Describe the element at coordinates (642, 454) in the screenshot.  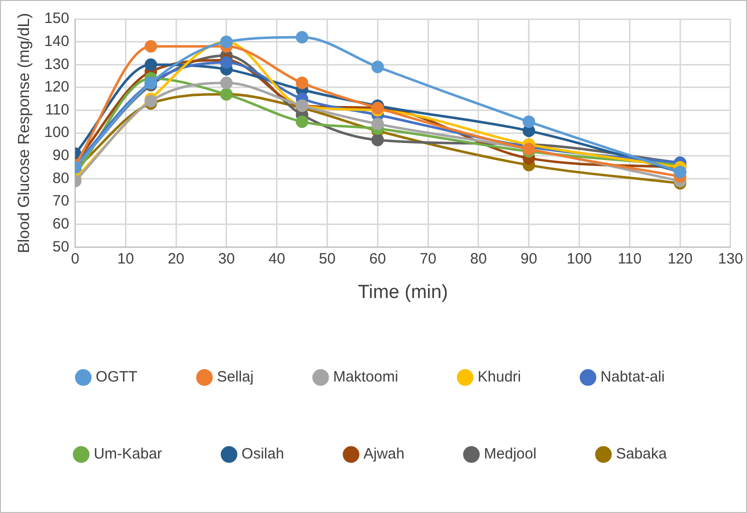
I see `legend-label: Sabaka` at that location.